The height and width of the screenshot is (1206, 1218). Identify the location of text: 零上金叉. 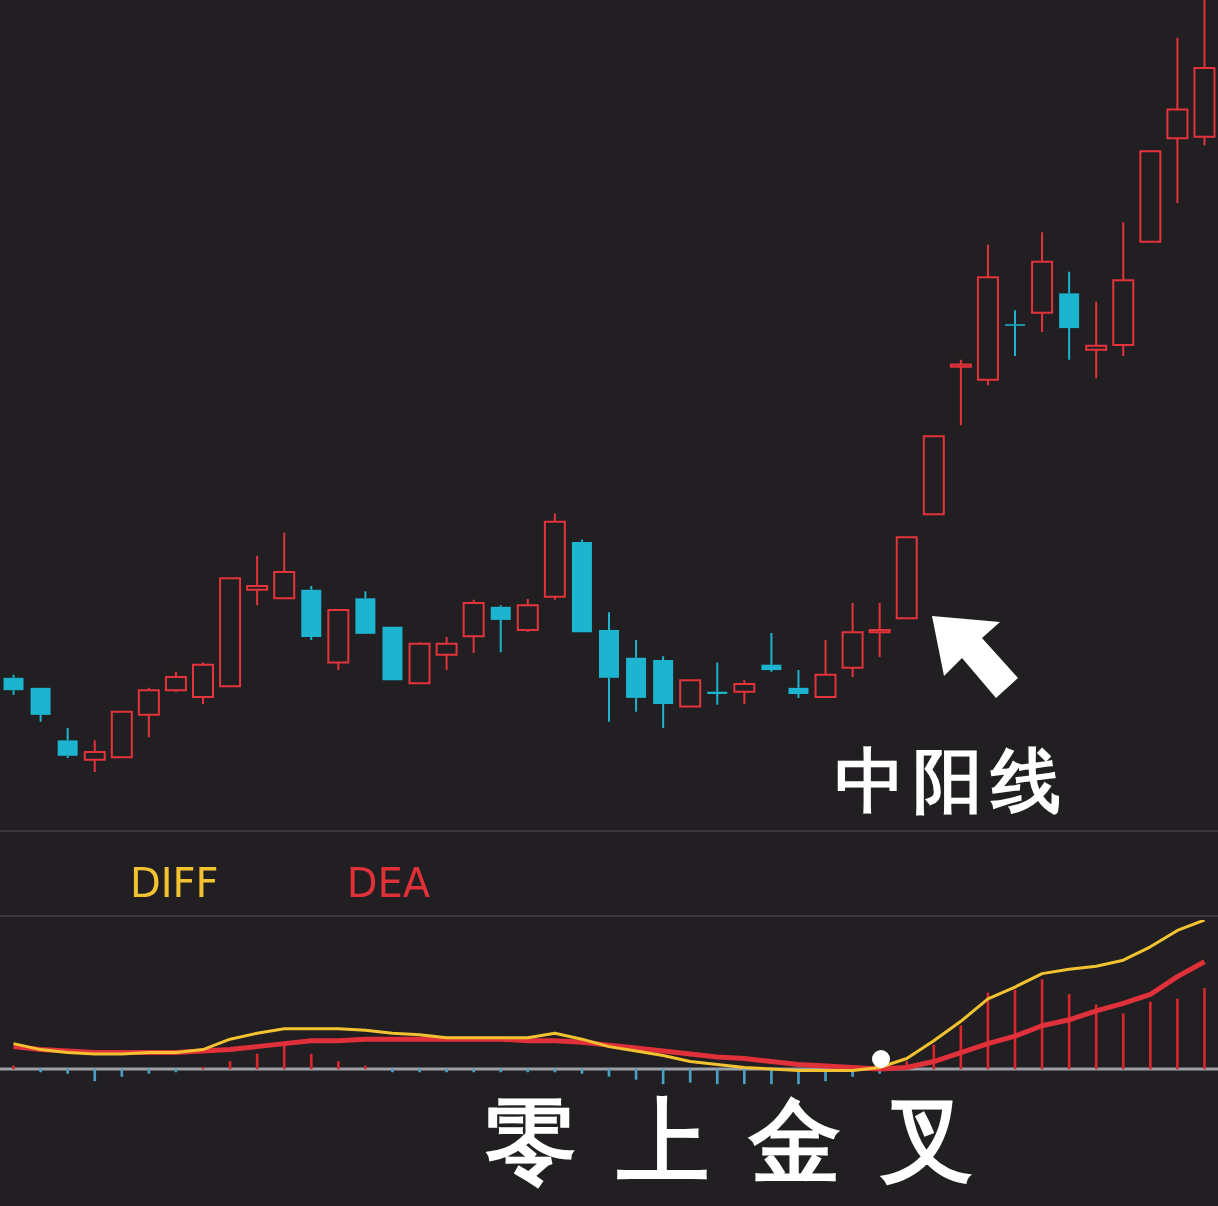
(749, 1142).